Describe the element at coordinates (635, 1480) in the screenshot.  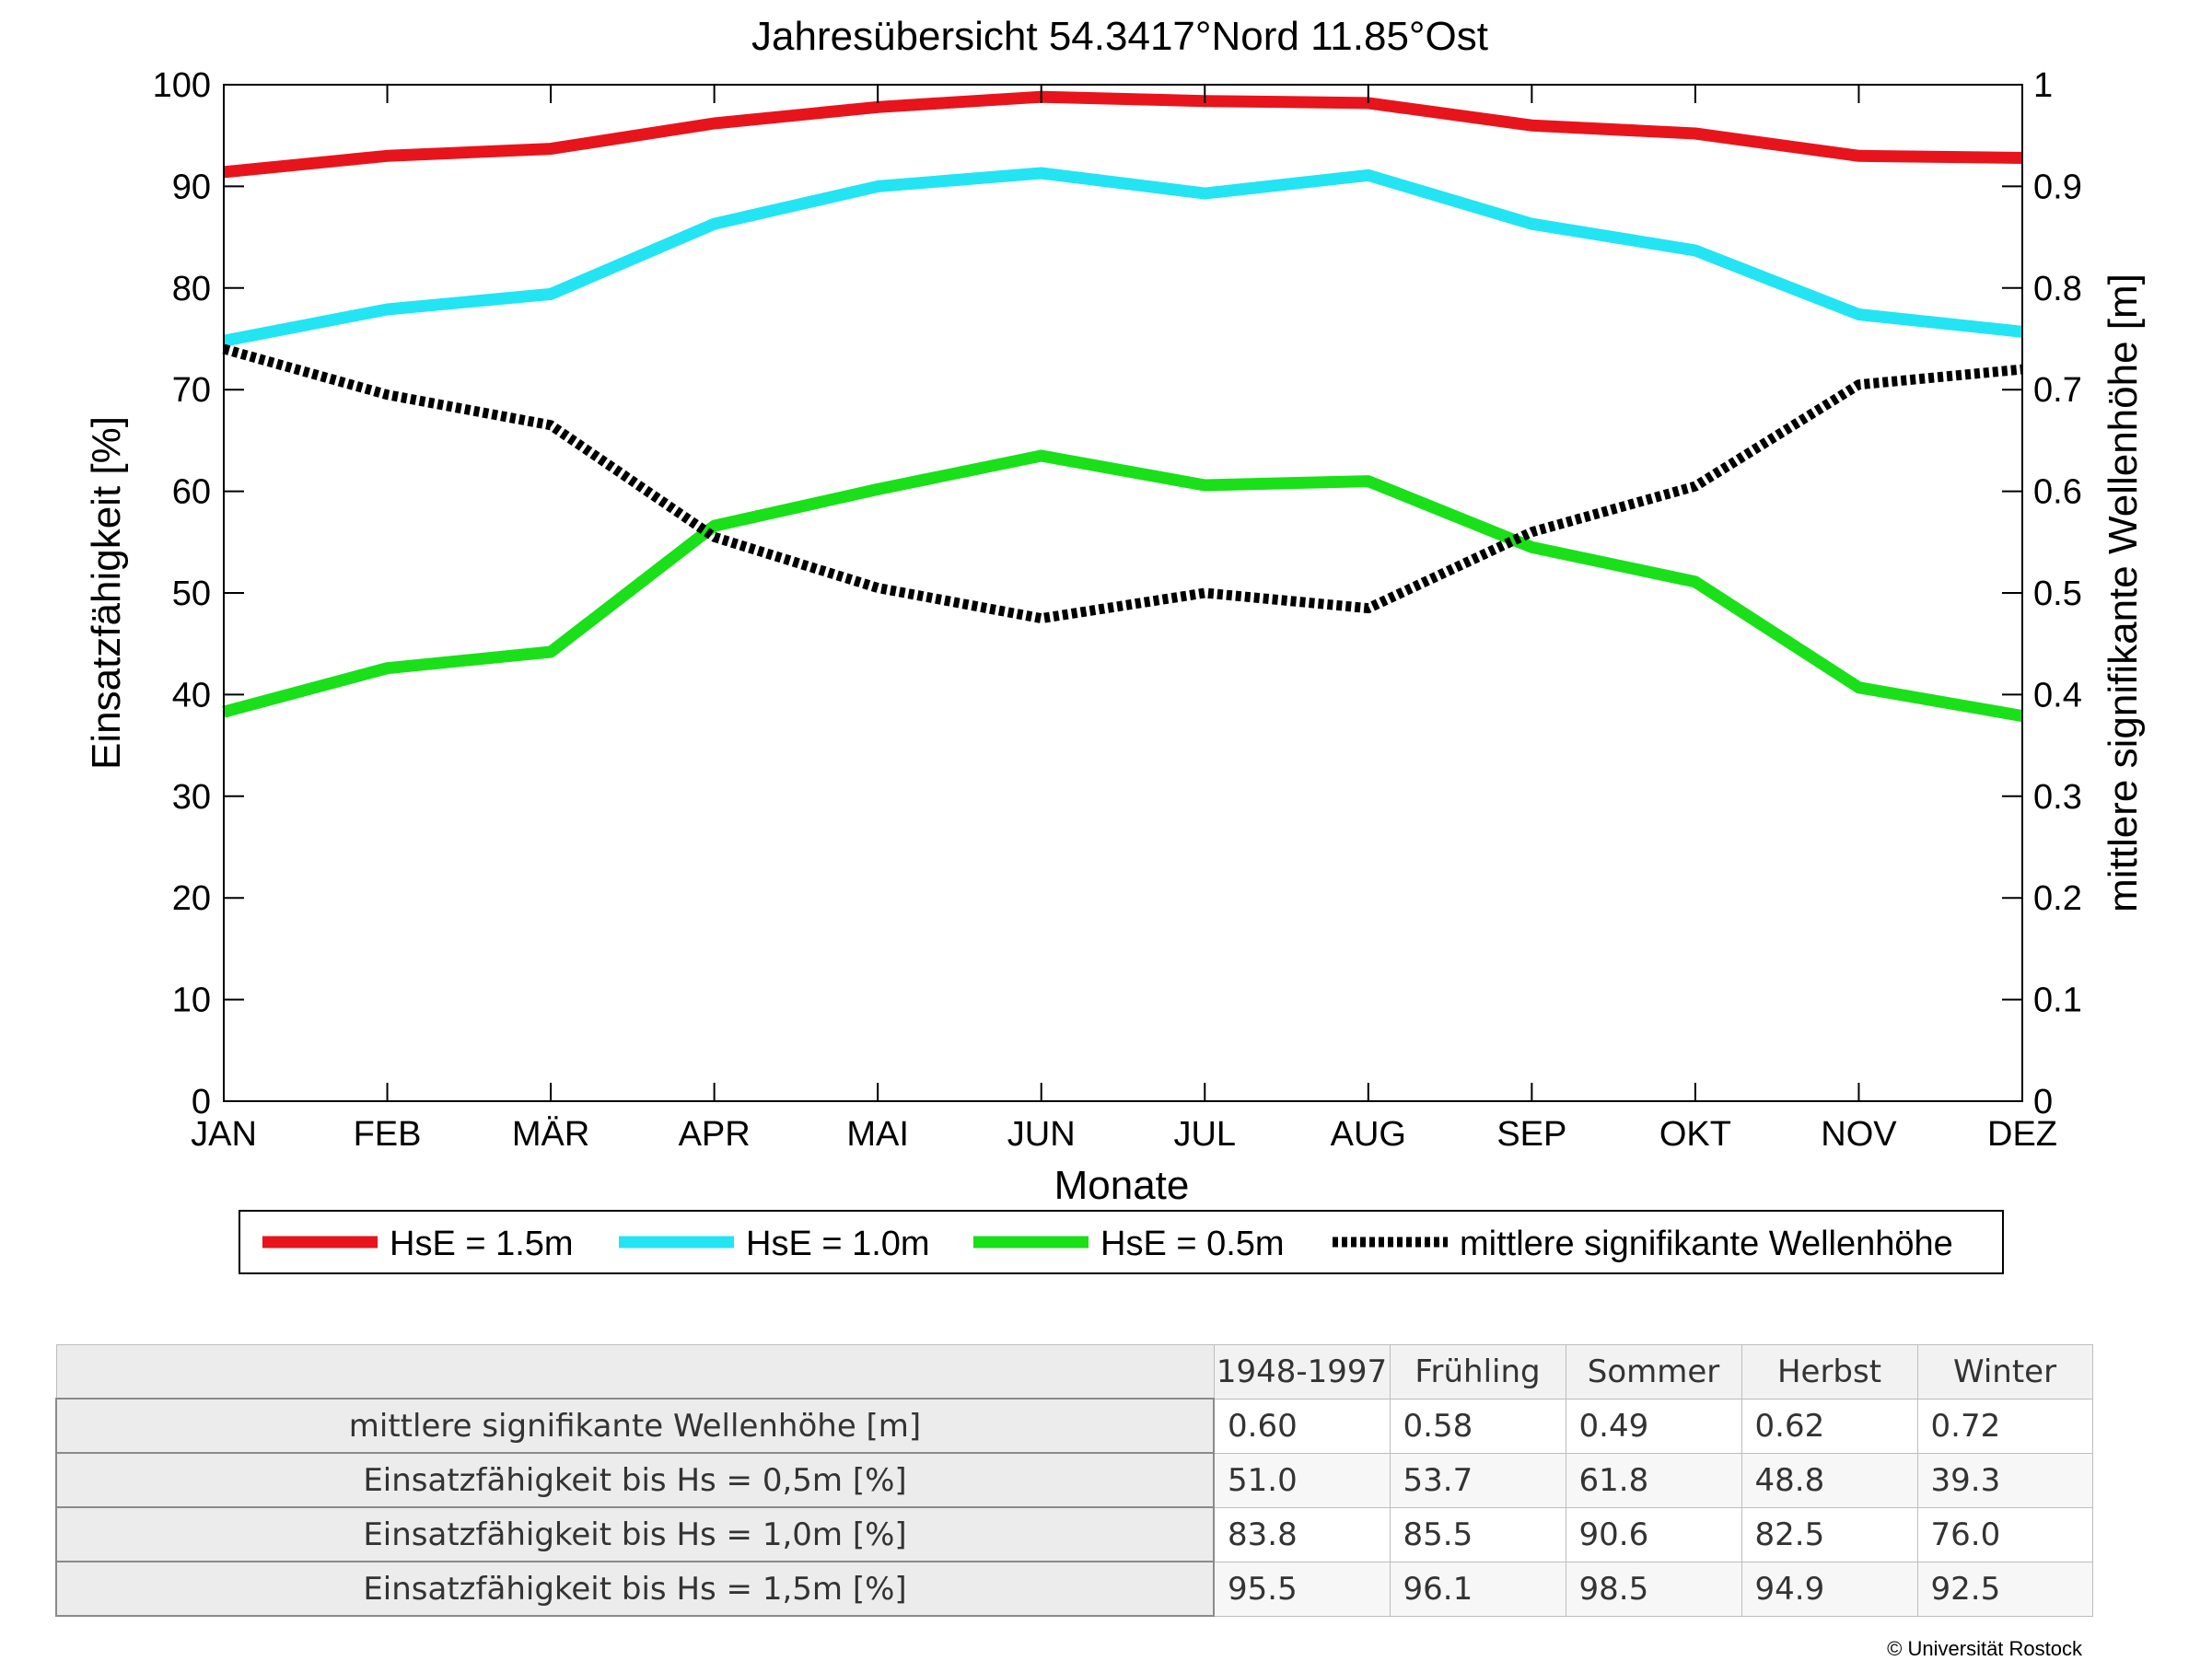
I see `row-label: Einsatzfähigkeit bis Hs = 0,5m [%]` at that location.